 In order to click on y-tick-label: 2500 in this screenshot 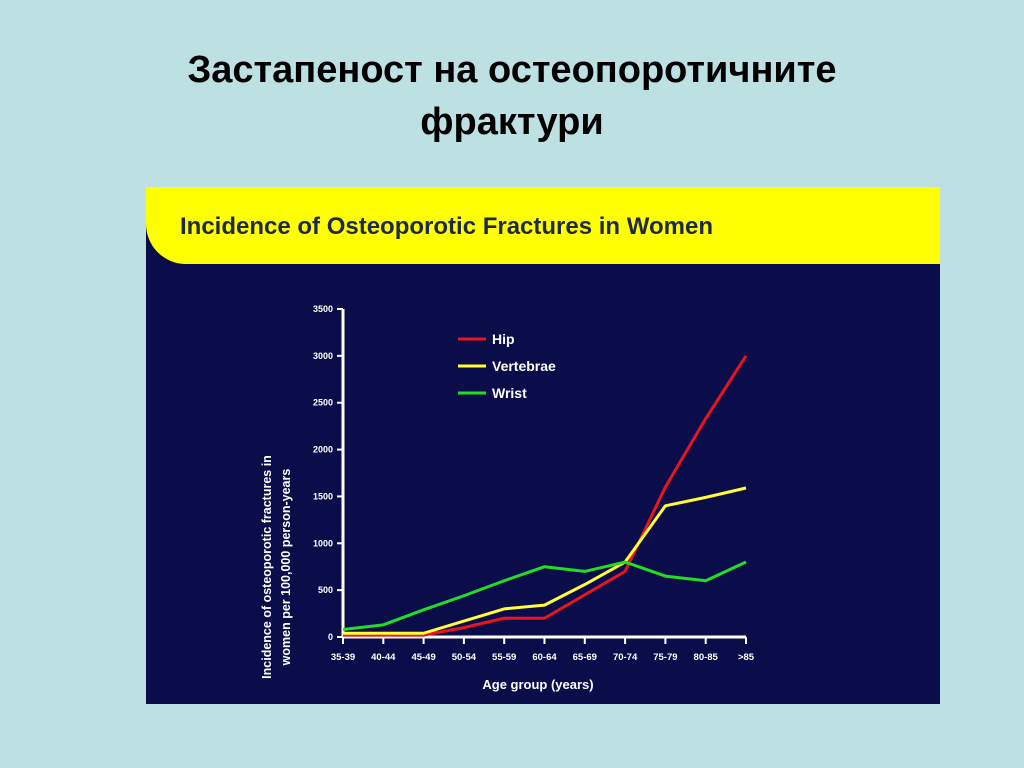, I will do `click(323, 403)`.